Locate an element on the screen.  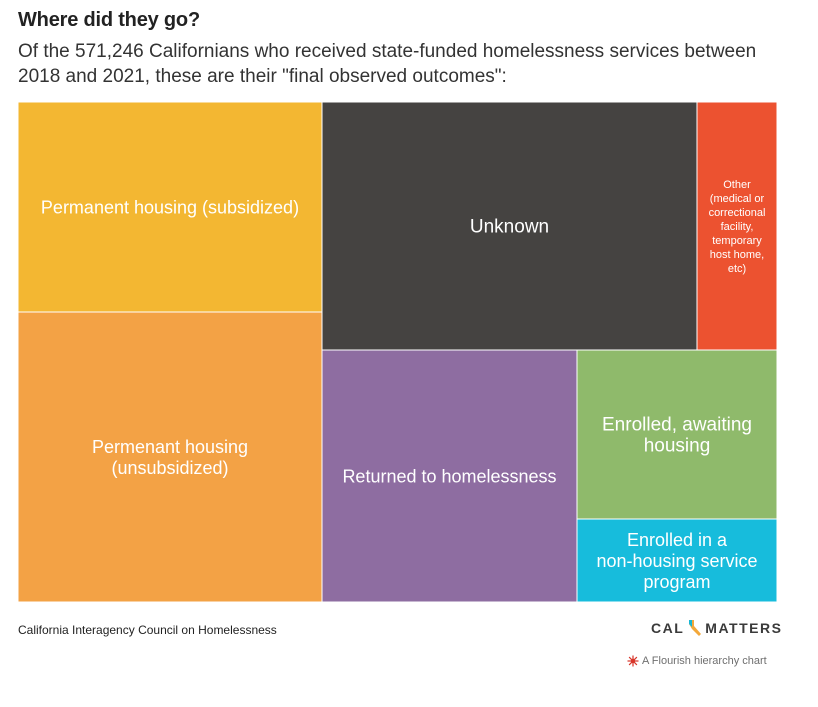
flourish-credit: A Flourish hierarchy chart is located at coordinates (697, 661).